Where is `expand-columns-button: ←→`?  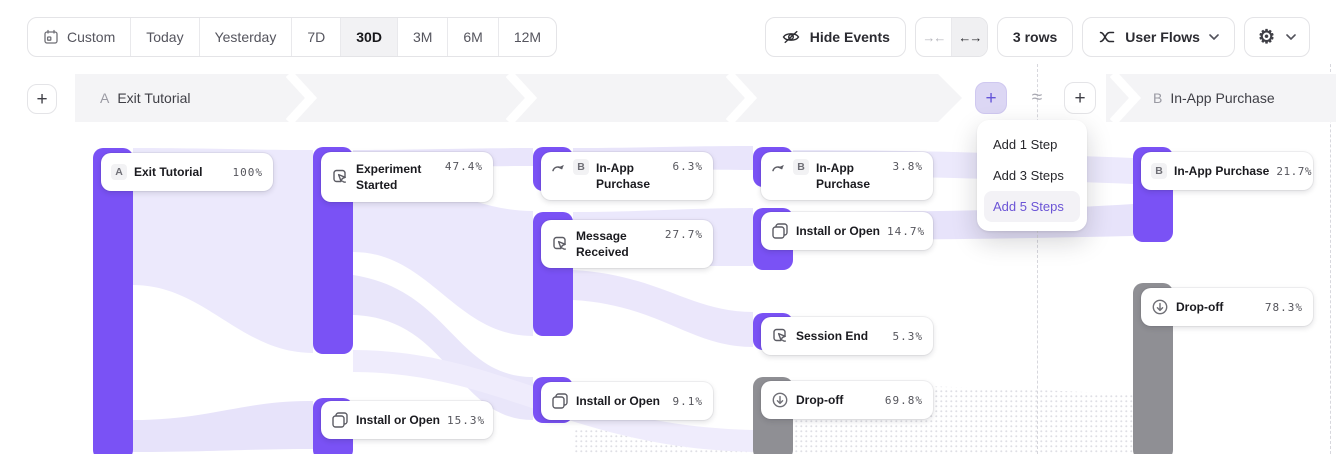 expand-columns-button: ←→ is located at coordinates (968, 37).